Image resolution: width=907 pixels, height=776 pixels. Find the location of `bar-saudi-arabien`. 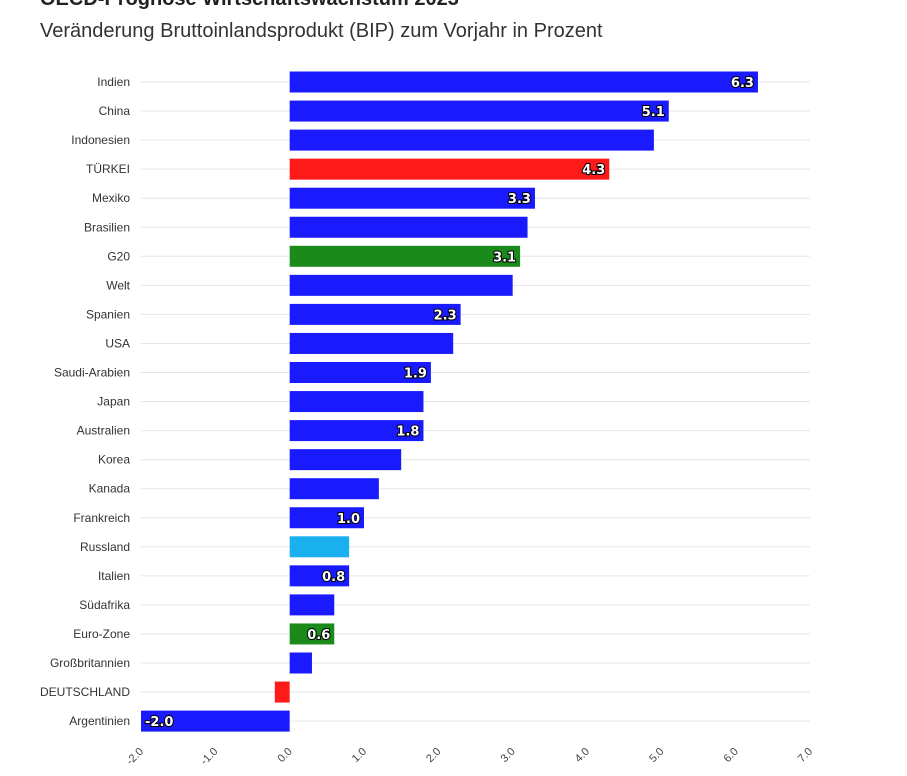

bar-saudi-arabien is located at coordinates (360, 372).